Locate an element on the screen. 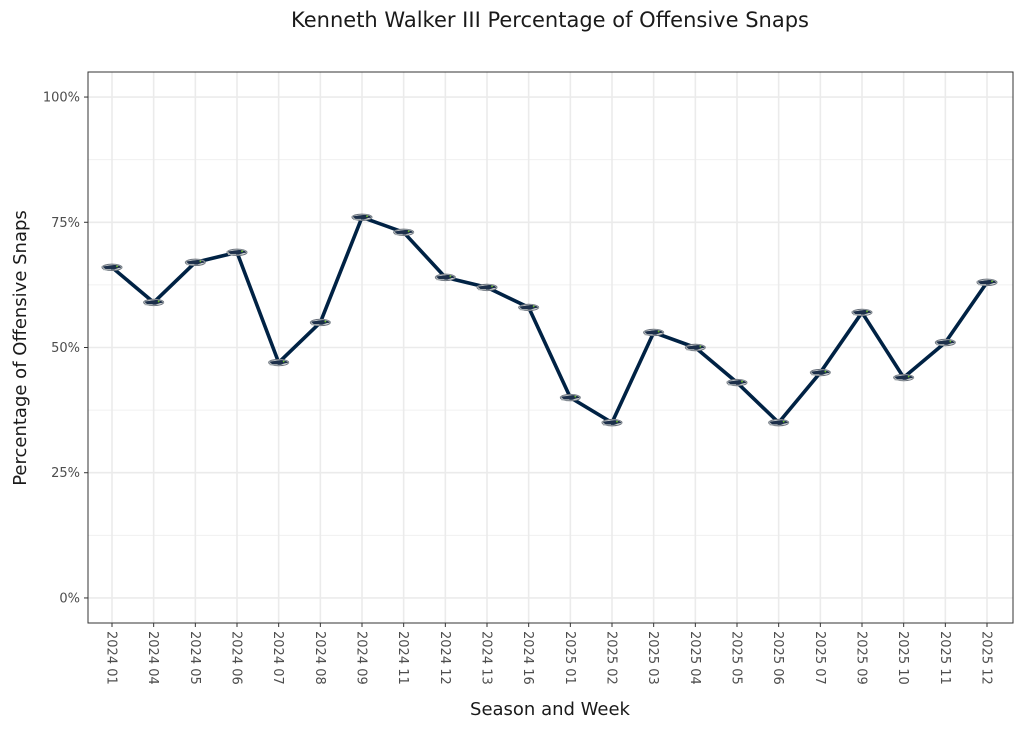 The height and width of the screenshot is (731, 1024). x-tick-label: 2025 02 is located at coordinates (611, 658).